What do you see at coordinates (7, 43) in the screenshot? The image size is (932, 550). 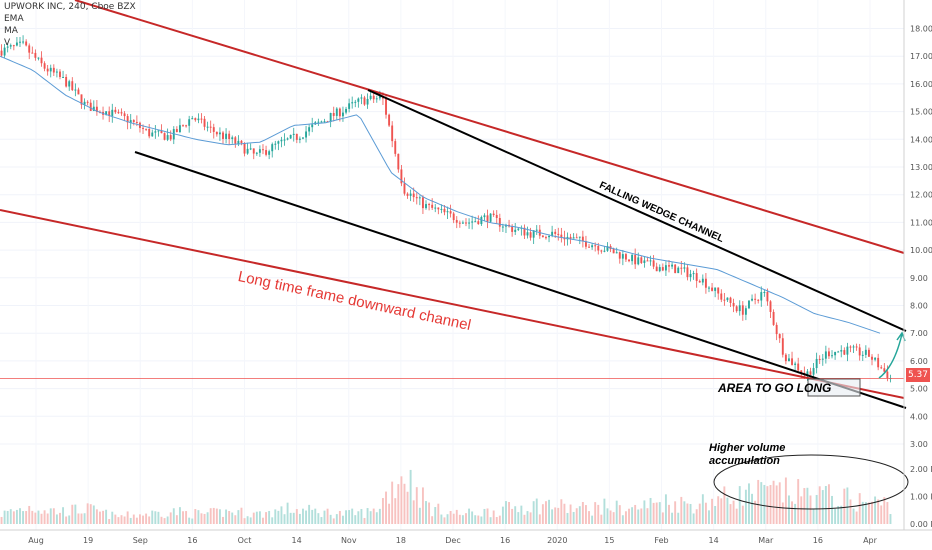 I see `volume-legend: V` at bounding box center [7, 43].